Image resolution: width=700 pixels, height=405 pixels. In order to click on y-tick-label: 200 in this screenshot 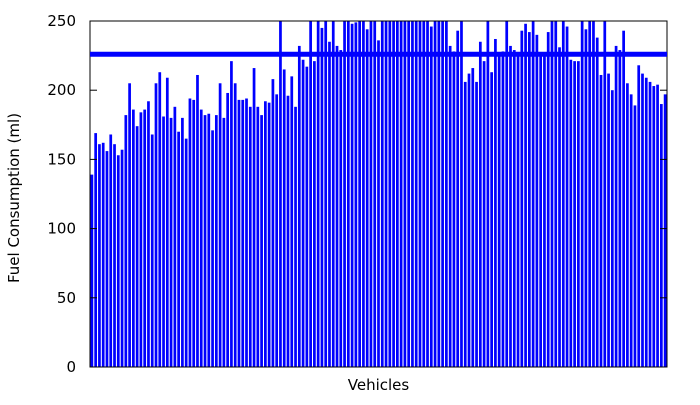, I will do `click(61, 90)`.